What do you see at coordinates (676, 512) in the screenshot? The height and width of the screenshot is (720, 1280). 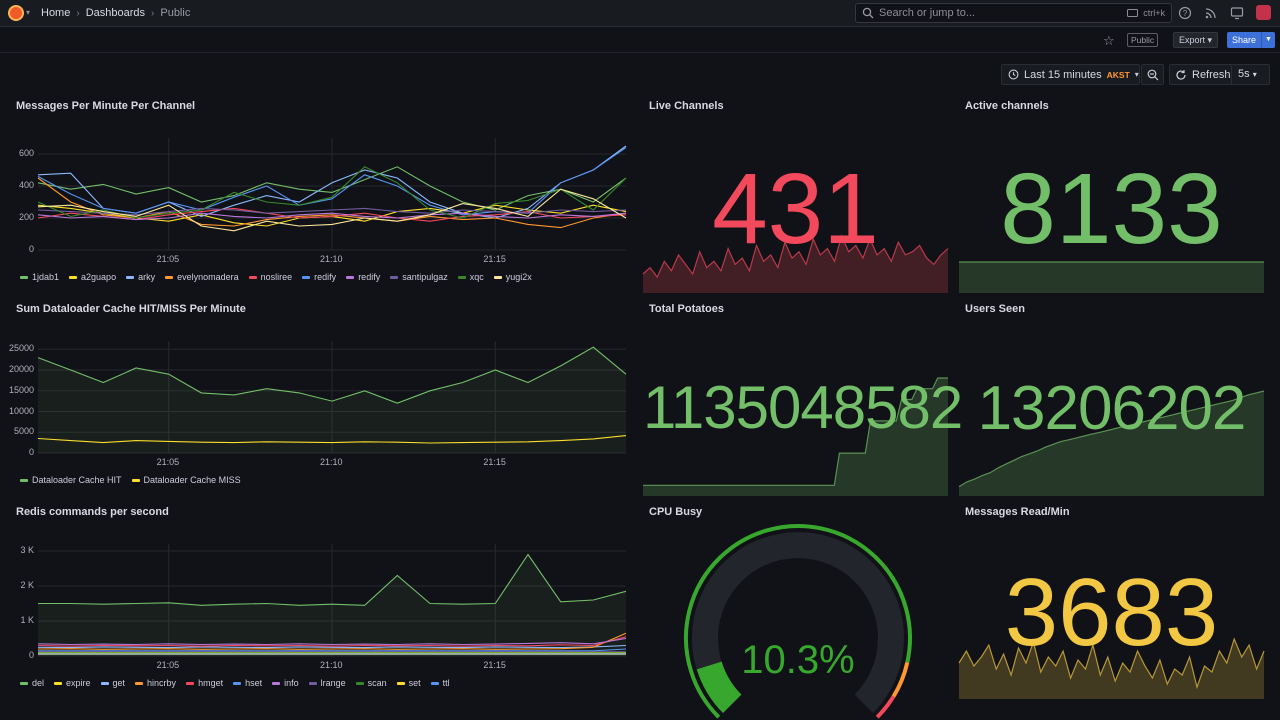 I see `panel-title: CPU Busy` at bounding box center [676, 512].